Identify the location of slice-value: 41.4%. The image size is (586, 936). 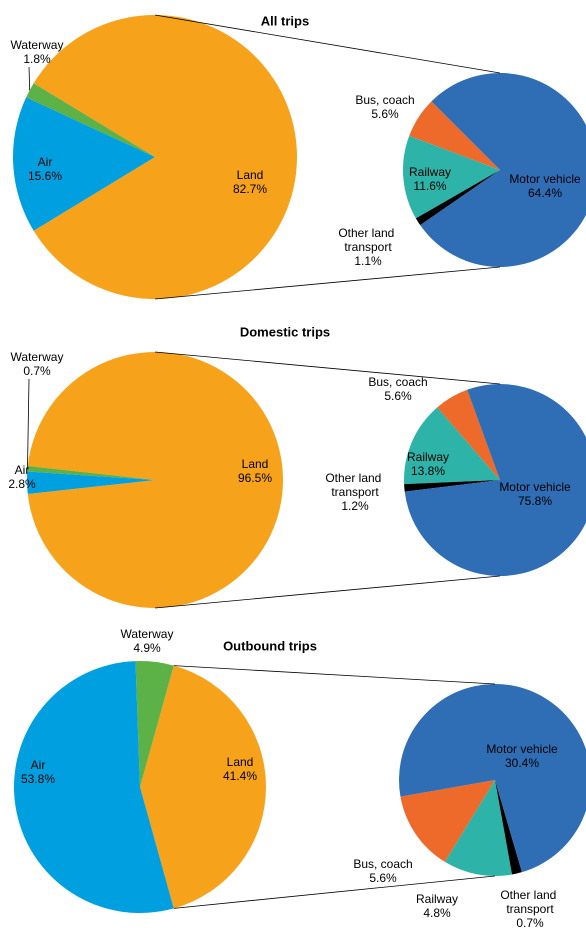
(240, 776).